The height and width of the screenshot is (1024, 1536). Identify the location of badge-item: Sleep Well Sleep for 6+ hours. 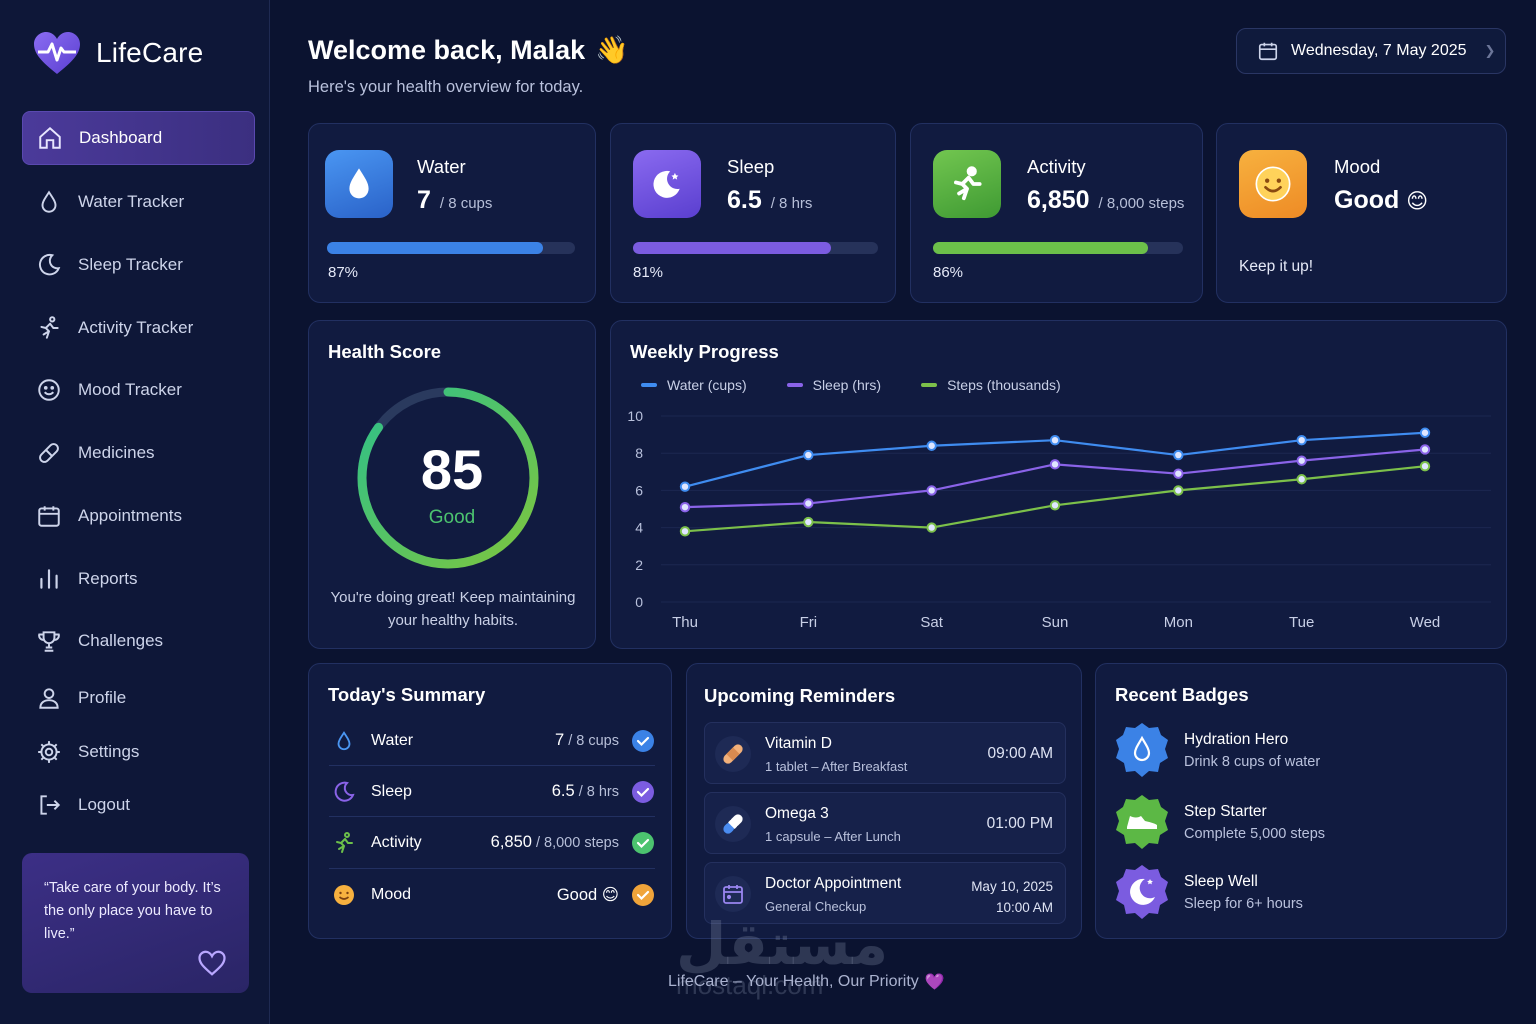
(1208, 892).